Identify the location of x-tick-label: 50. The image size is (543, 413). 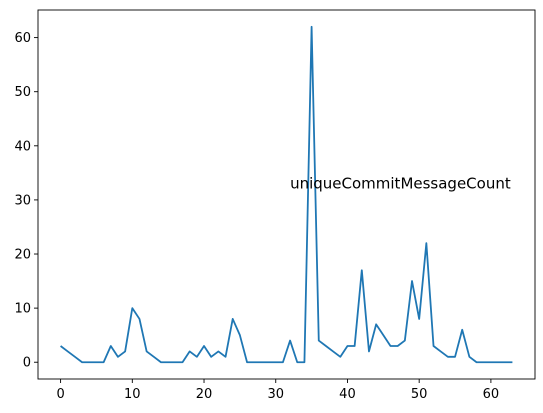
(419, 394).